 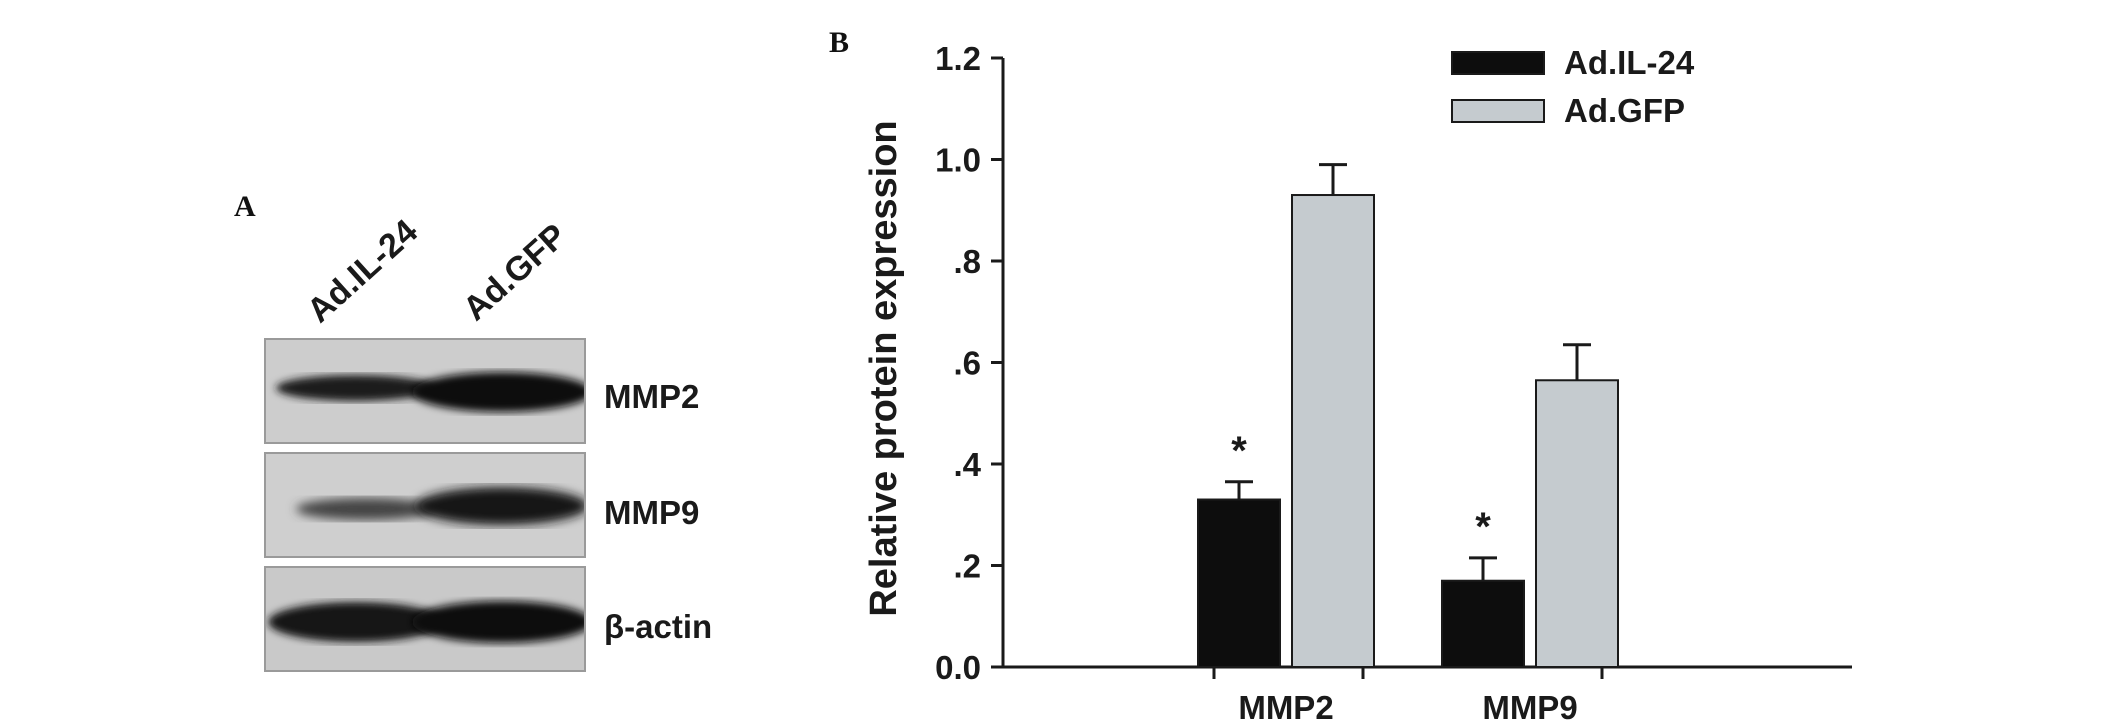 I want to click on blot-bands-mmp9, so click(x=425, y=505).